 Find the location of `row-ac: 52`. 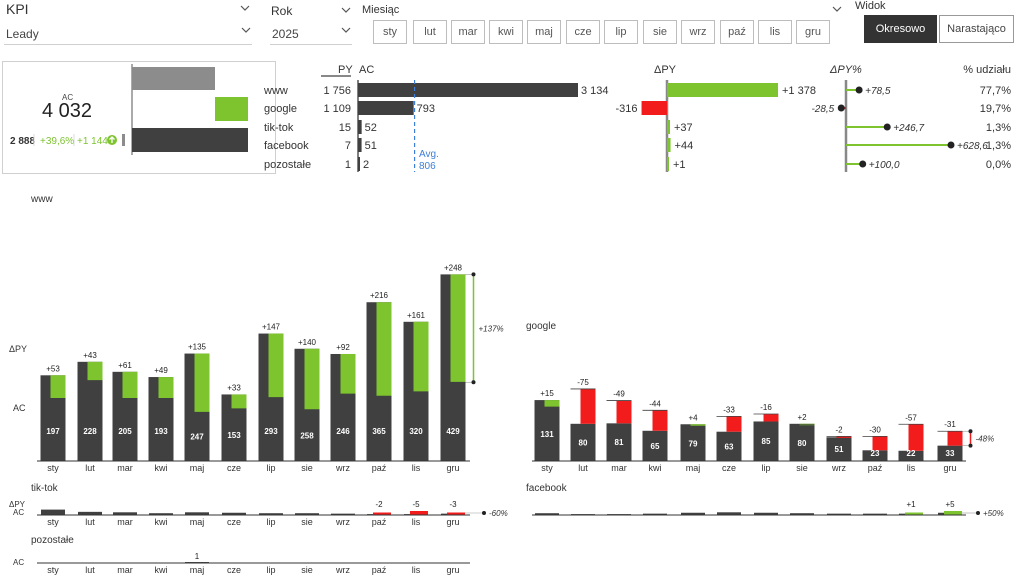

row-ac: 52 is located at coordinates (371, 128).